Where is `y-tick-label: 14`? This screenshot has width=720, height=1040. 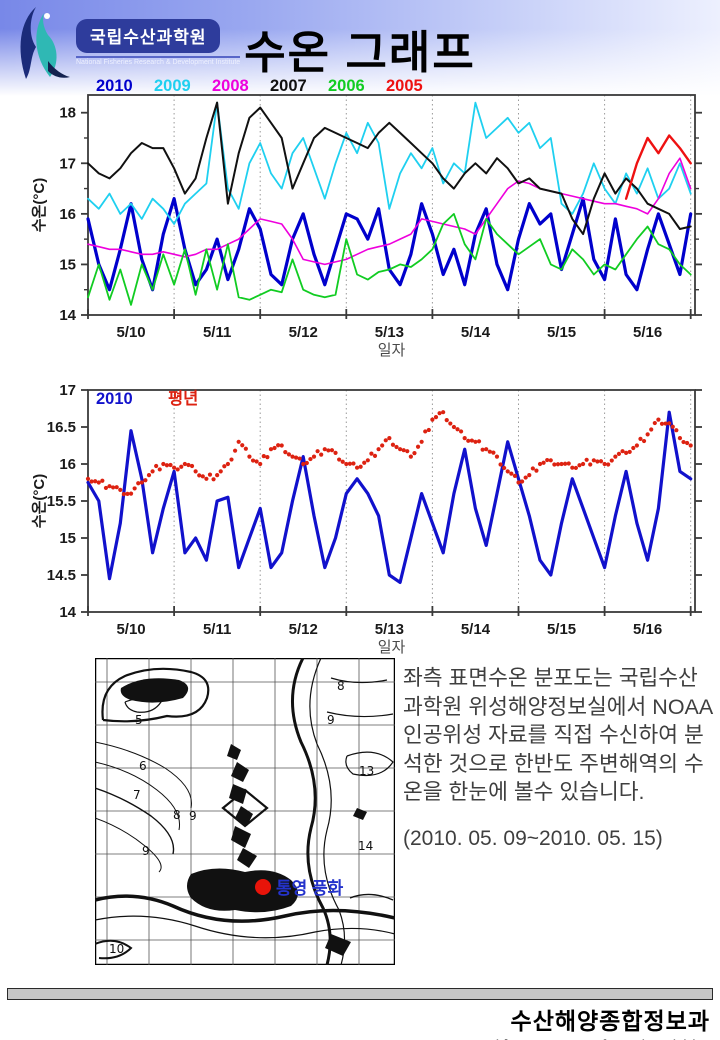
y-tick-label: 14 is located at coordinates (67, 612).